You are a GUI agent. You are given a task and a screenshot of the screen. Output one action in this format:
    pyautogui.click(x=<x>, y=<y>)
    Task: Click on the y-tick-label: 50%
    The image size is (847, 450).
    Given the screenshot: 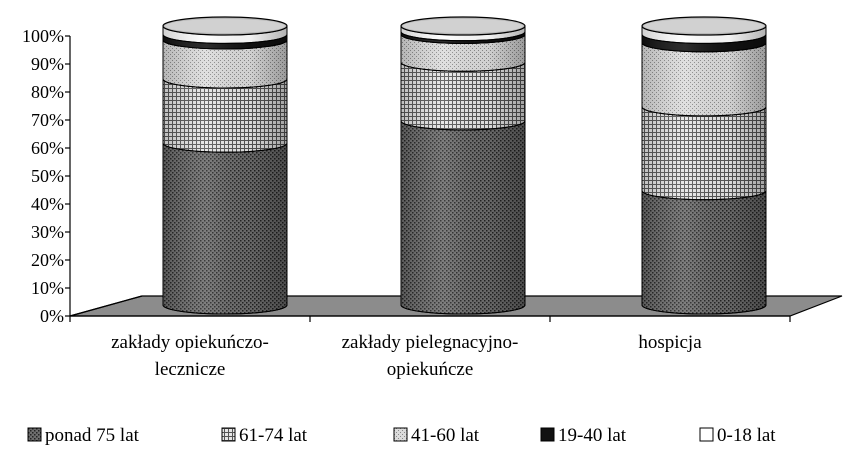 What is the action you would take?
    pyautogui.click(x=47, y=176)
    